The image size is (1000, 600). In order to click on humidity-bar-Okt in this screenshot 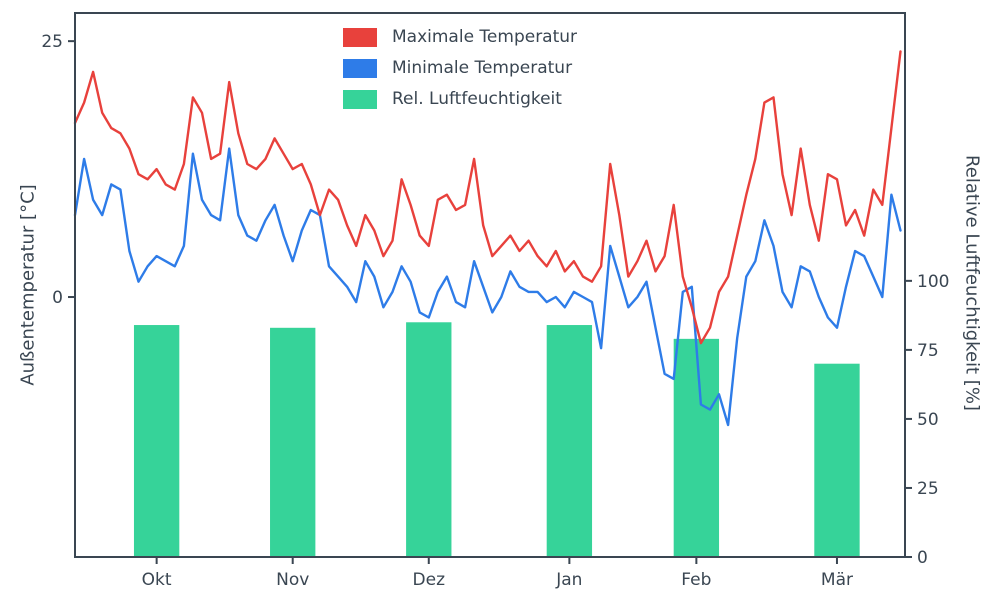, I will do `click(156, 441)`.